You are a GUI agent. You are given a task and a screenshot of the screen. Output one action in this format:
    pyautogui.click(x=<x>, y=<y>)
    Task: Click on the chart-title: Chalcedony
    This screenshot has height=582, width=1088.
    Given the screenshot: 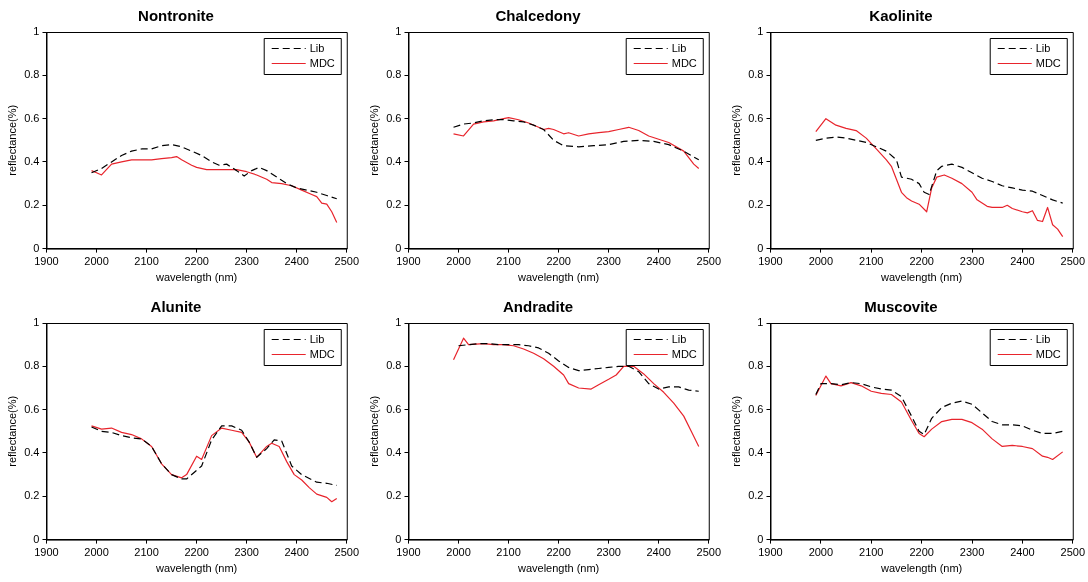 What is the action you would take?
    pyautogui.click(x=538, y=16)
    